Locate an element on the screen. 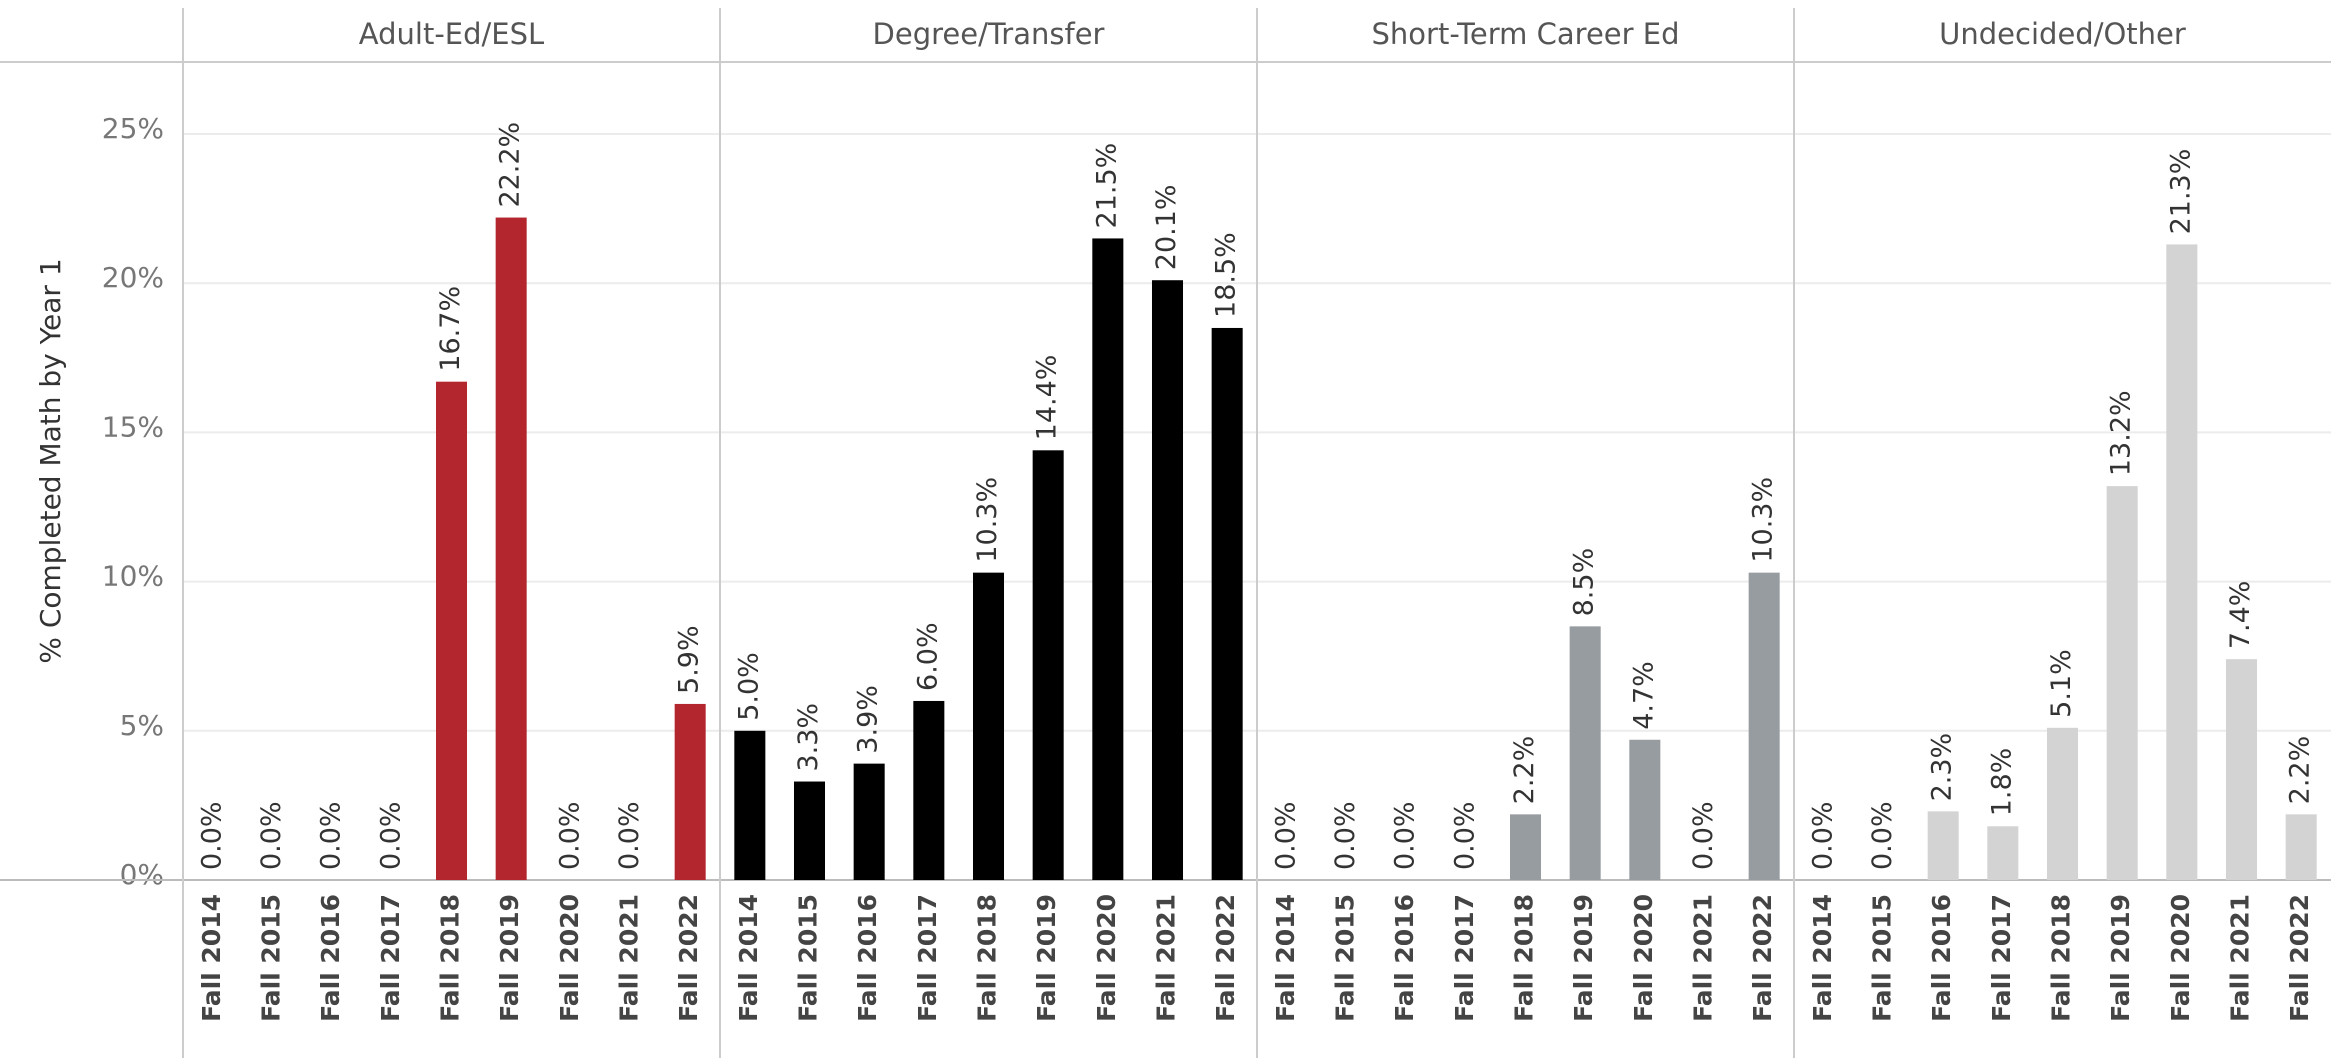 This screenshot has width=2331, height=1058. data-label: 13.2% is located at coordinates (2121, 433).